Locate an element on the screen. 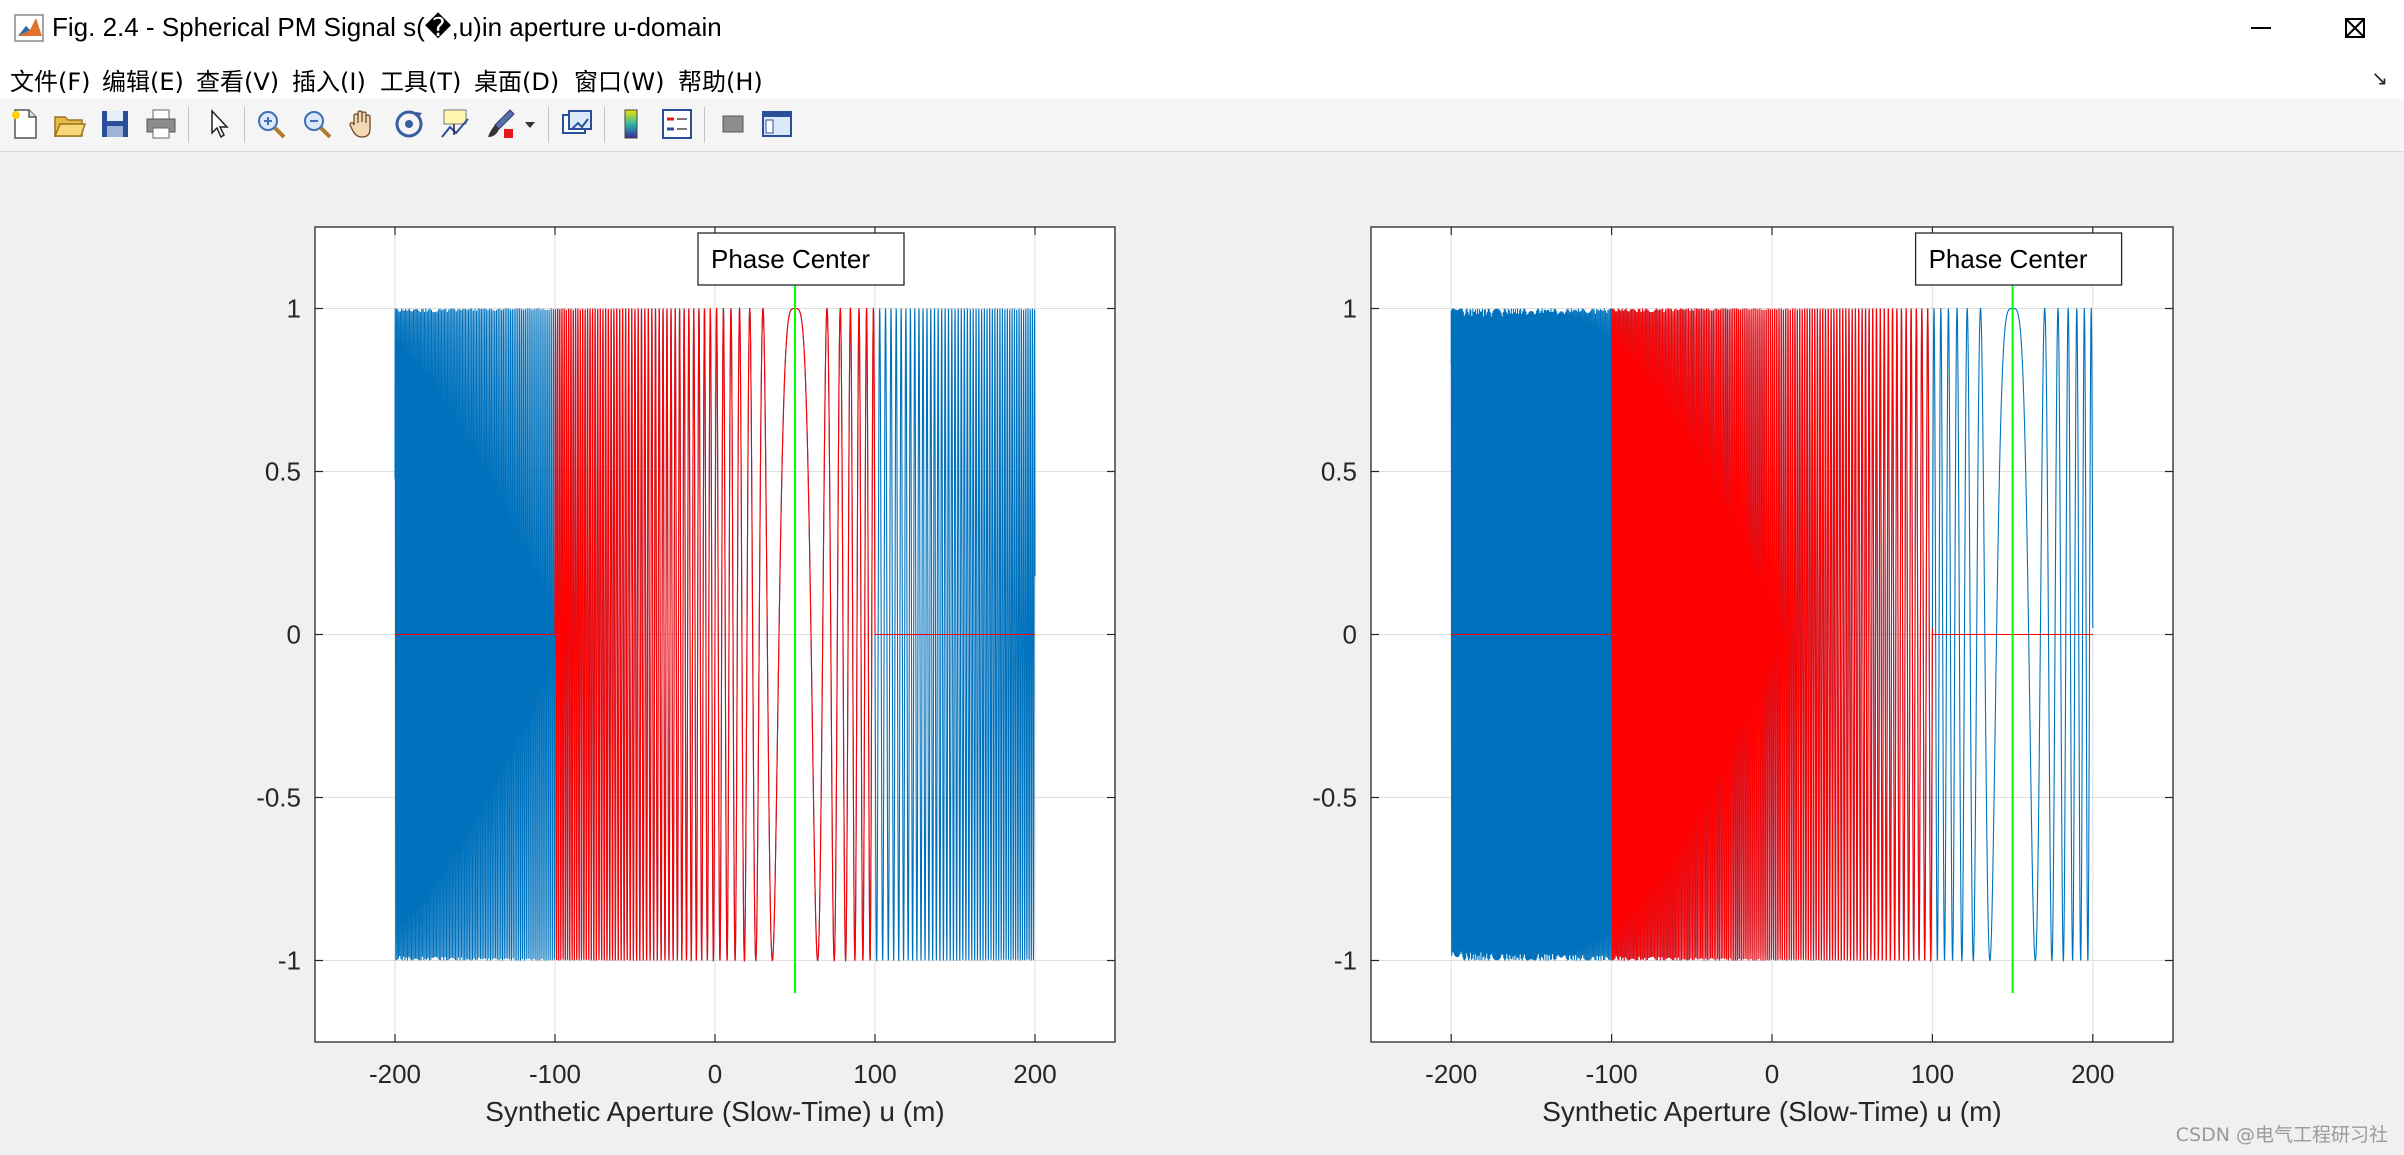 The image size is (2404, 1155). zoom-in-icon is located at coordinates (271, 124).